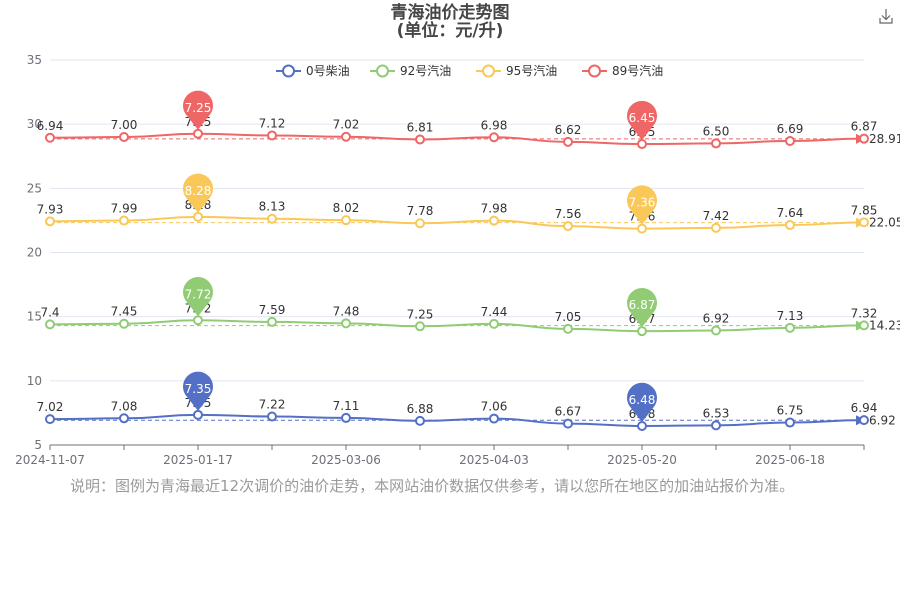 This screenshot has width=900, height=600. What do you see at coordinates (198, 460) in the screenshot?
I see `x-tick-label: 2025-01-17` at bounding box center [198, 460].